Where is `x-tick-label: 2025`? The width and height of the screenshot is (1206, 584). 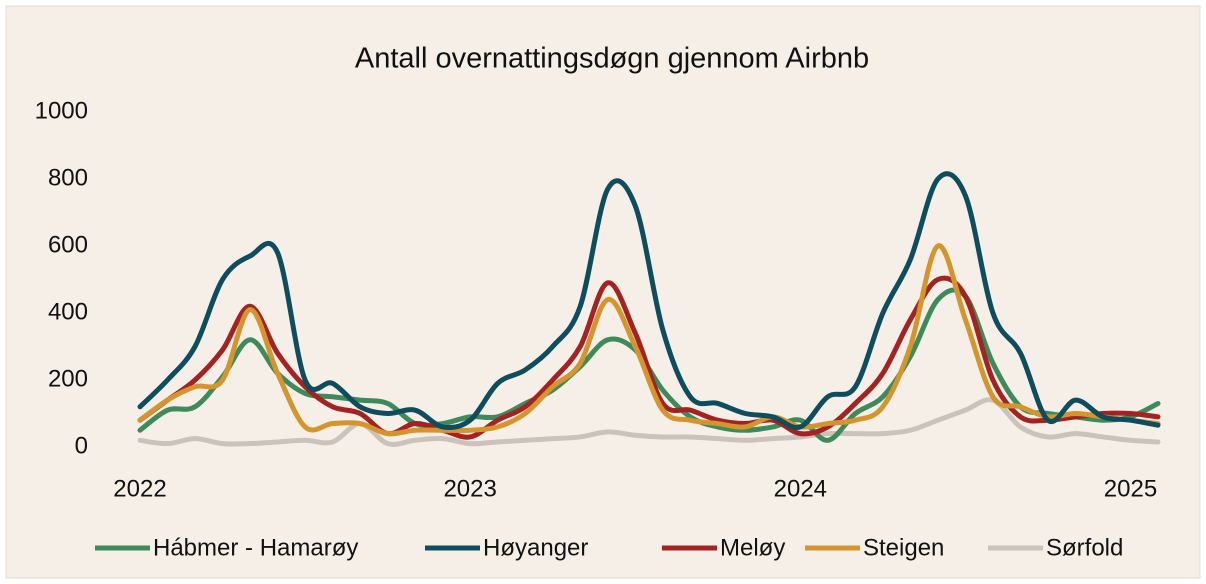 x-tick-label: 2025 is located at coordinates (1130, 488).